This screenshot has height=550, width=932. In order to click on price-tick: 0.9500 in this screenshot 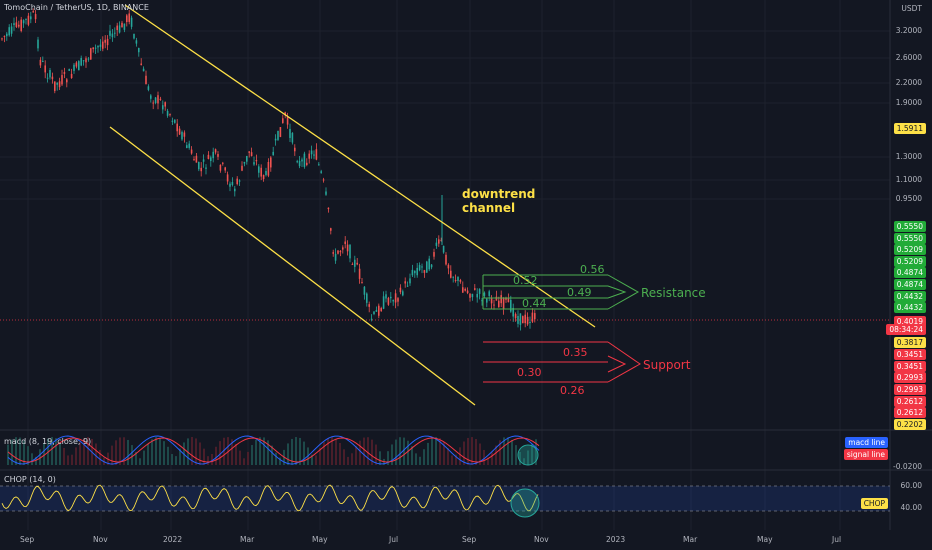, I will do `click(908, 198)`.